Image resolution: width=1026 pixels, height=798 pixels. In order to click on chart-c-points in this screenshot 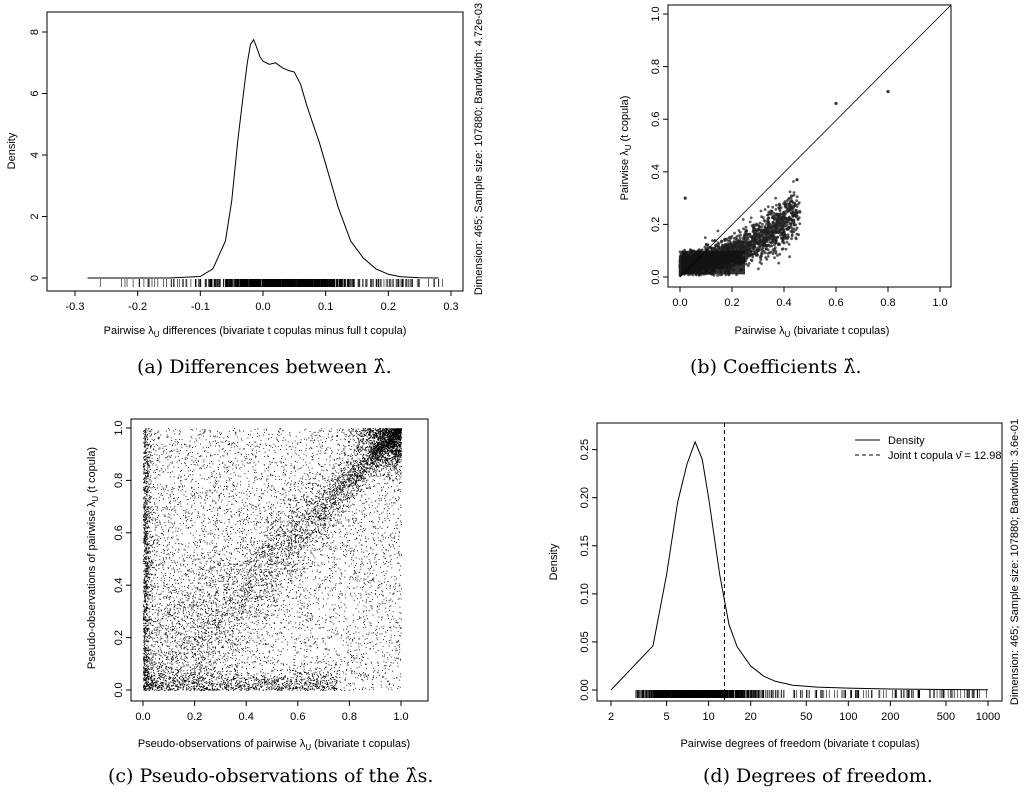, I will do `click(272, 559)`.